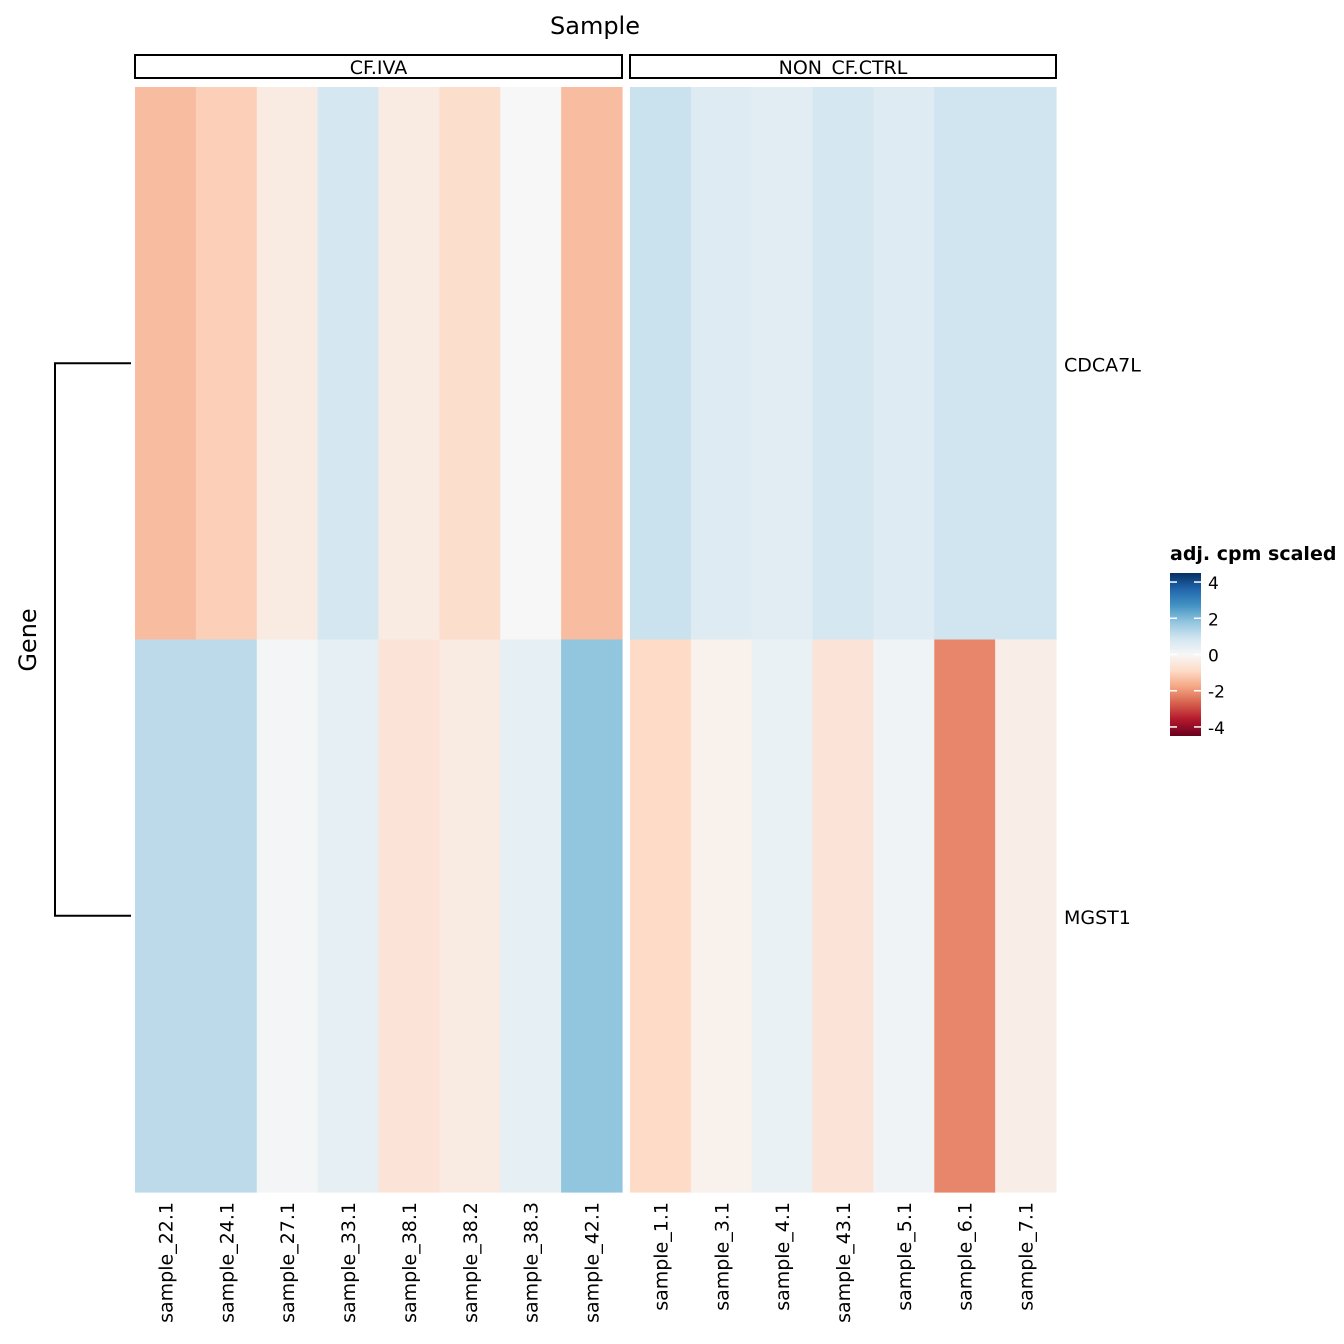 The height and width of the screenshot is (1344, 1344). What do you see at coordinates (1253, 554) in the screenshot?
I see `legend-title: adj. cpm scaled` at bounding box center [1253, 554].